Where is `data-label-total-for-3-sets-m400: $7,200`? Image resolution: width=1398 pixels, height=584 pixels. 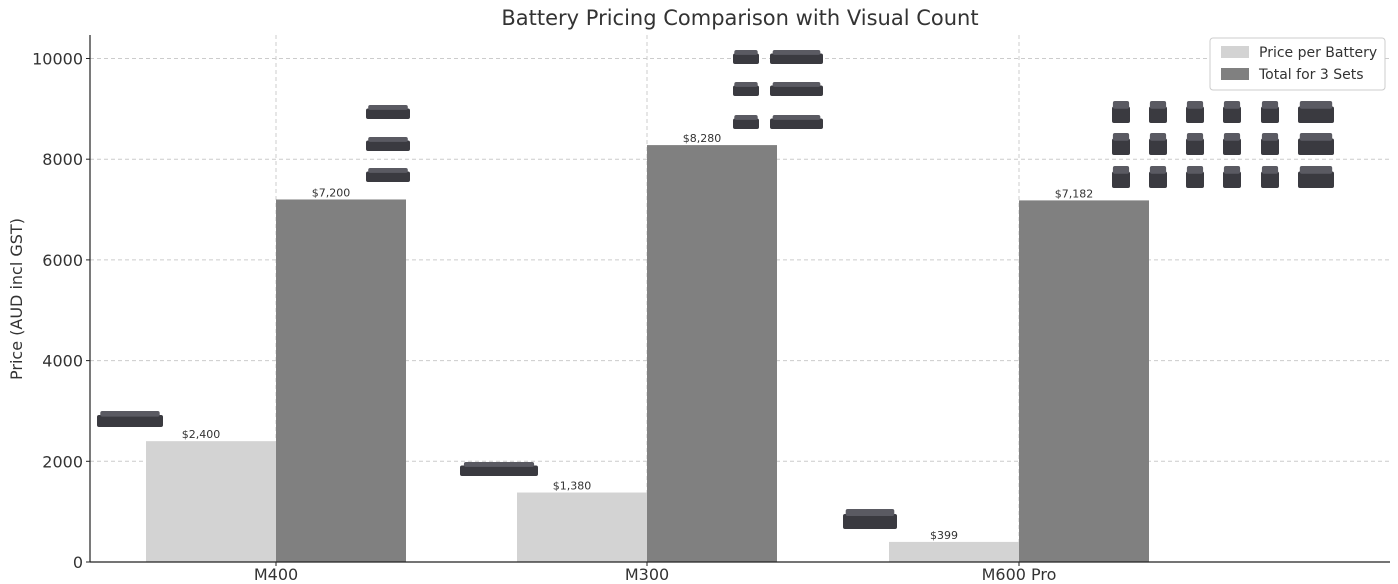 data-label-total-for-3-sets-m400: $7,200 is located at coordinates (331, 192).